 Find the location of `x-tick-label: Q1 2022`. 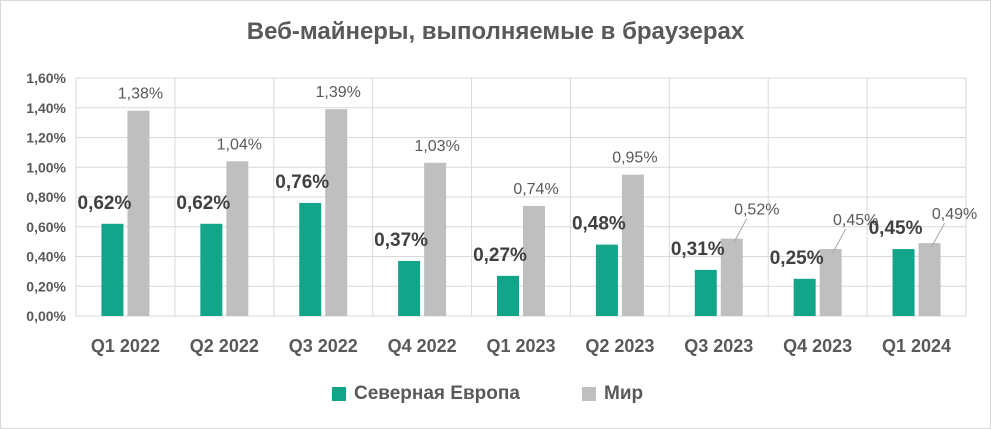

x-tick-label: Q1 2022 is located at coordinates (125, 346).